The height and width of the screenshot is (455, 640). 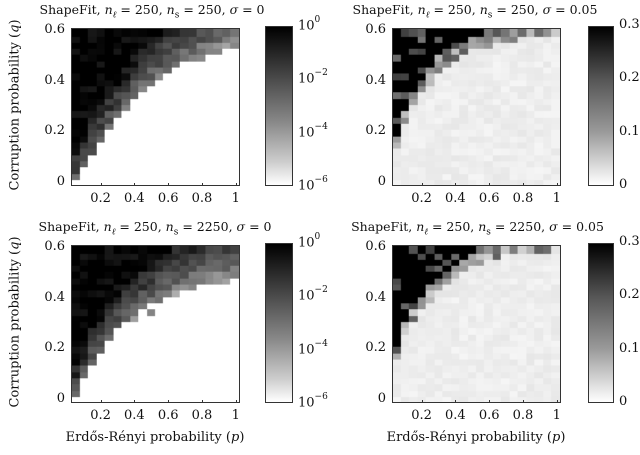 I want to click on x-axis-label-left: Erdős-Rényi probability (p), so click(x=155, y=437).